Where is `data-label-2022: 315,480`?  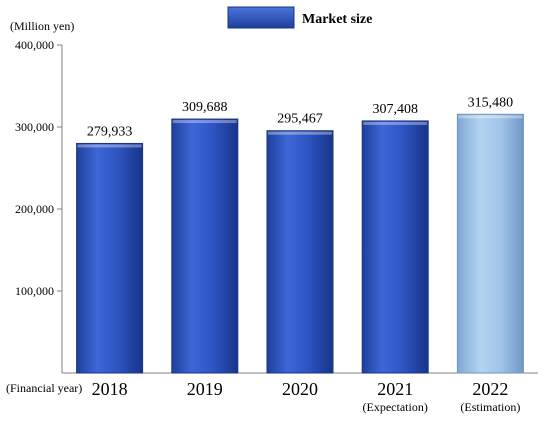
data-label-2022: 315,480 is located at coordinates (491, 102).